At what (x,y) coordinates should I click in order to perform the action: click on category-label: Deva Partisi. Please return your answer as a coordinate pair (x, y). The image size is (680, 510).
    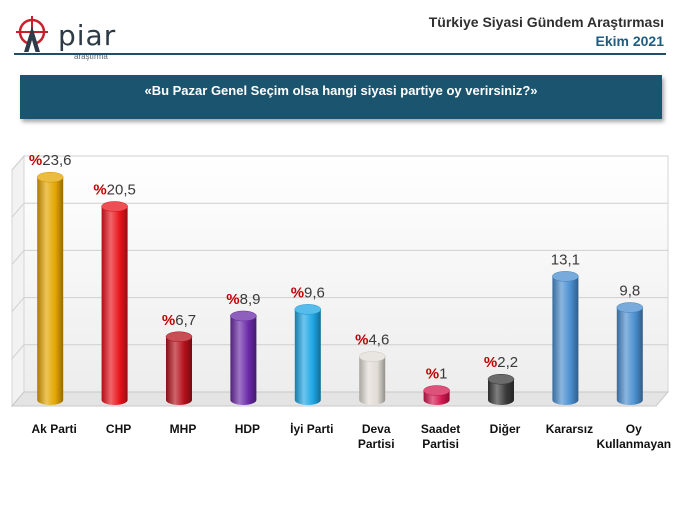
    Looking at the image, I should click on (376, 436).